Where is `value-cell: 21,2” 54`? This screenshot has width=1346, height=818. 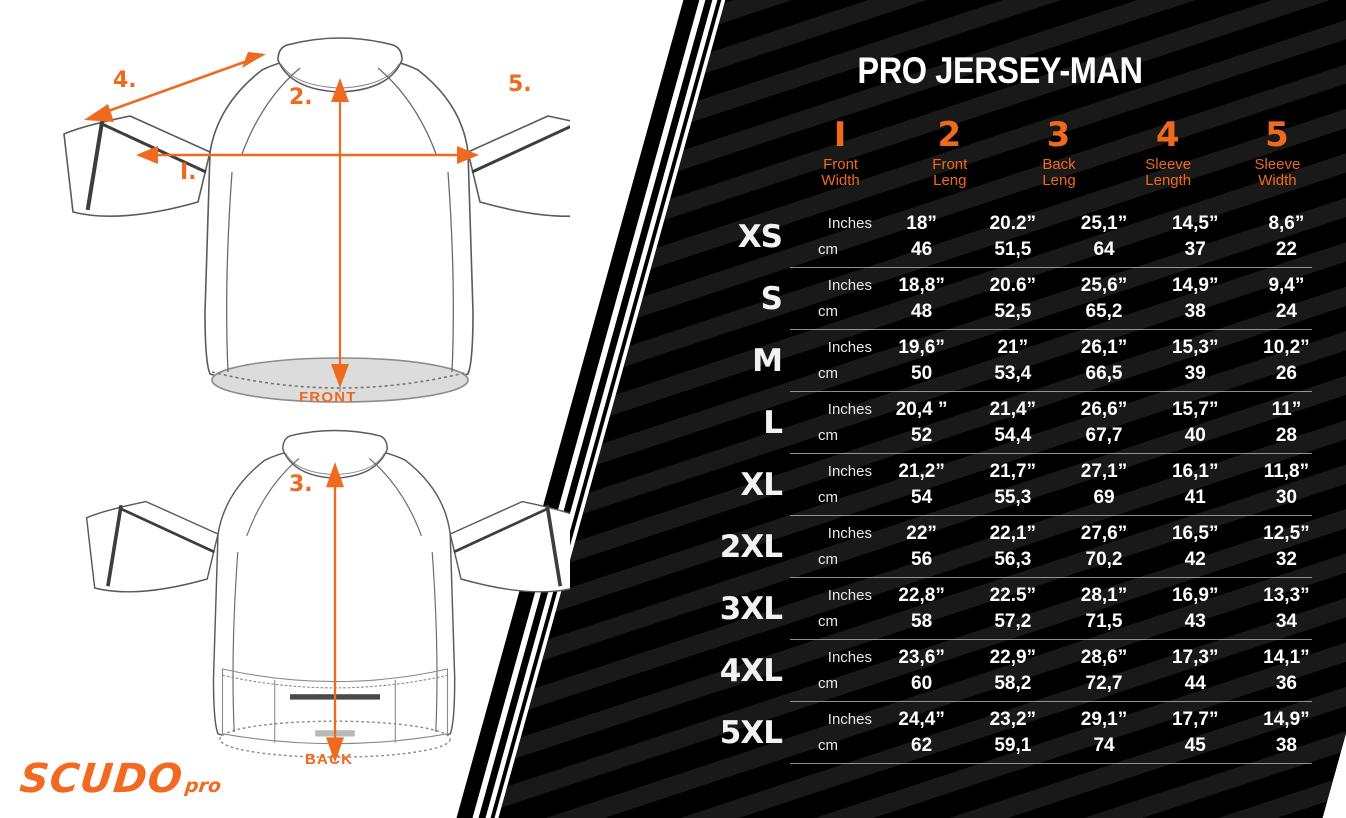 value-cell: 21,2” 54 is located at coordinates (921, 485).